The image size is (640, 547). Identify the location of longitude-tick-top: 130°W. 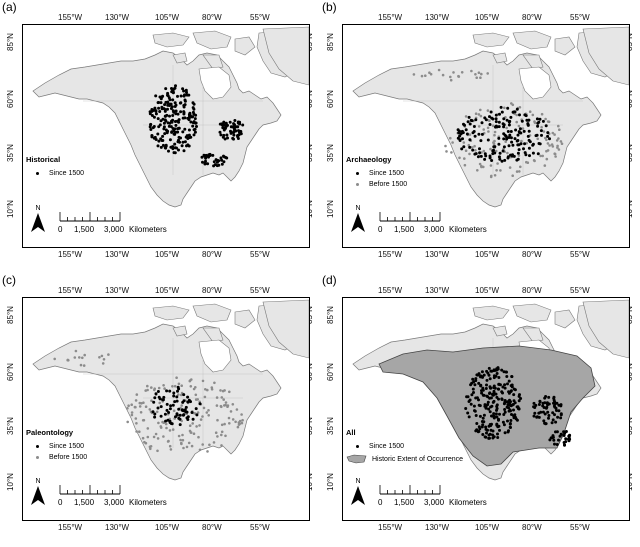
(117, 290).